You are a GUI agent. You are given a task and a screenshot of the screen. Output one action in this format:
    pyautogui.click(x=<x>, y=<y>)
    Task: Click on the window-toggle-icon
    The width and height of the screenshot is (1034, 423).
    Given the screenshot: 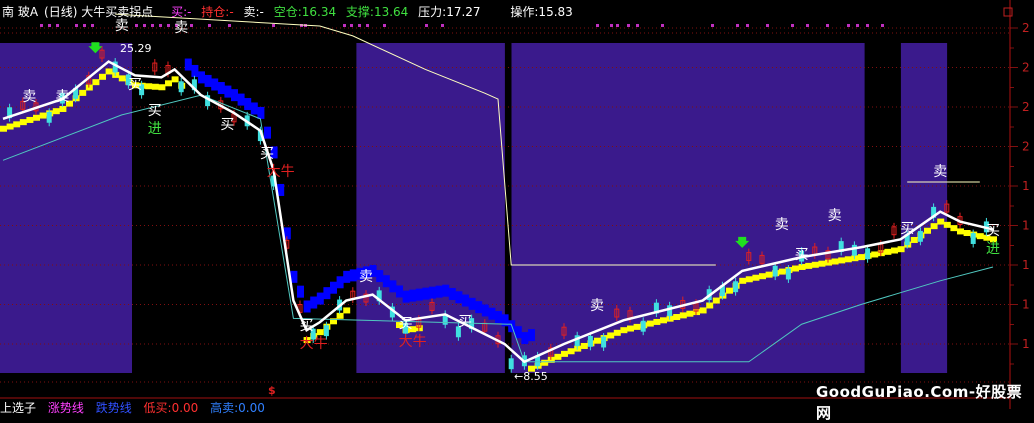 What is the action you would take?
    pyautogui.click(x=1008, y=12)
    